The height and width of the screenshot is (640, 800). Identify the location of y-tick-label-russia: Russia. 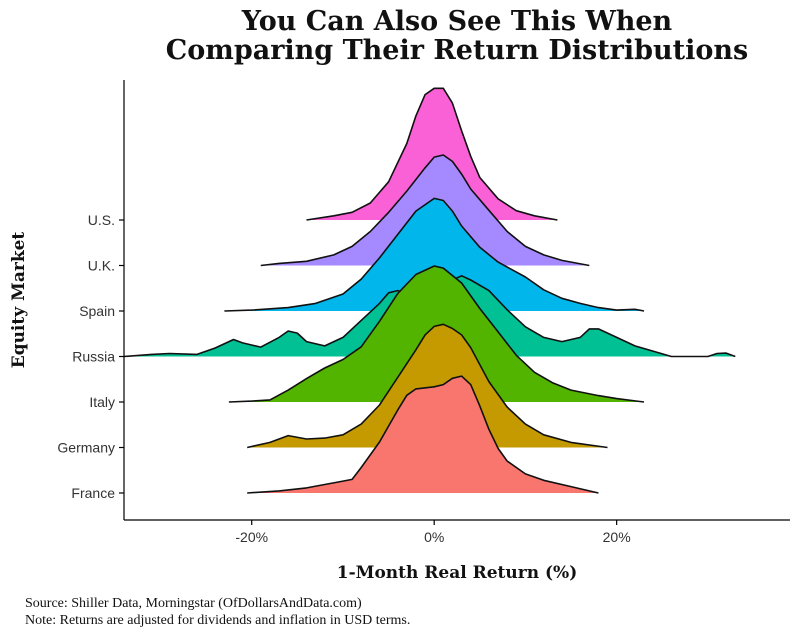
(93, 357).